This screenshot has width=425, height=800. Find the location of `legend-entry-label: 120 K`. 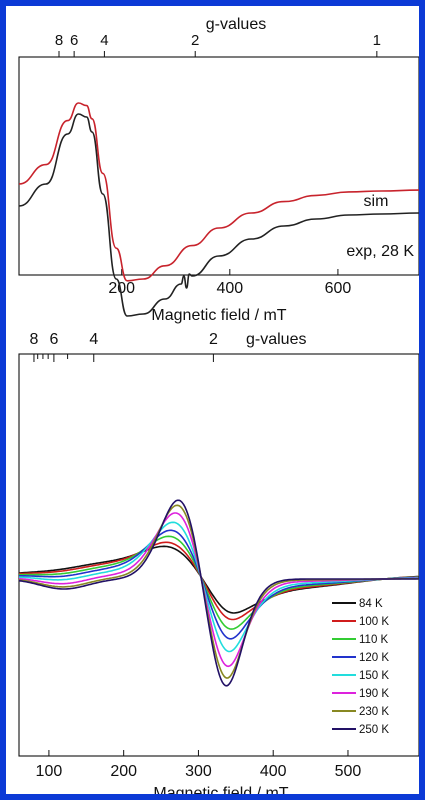

legend-entry-label: 120 K is located at coordinates (374, 658).